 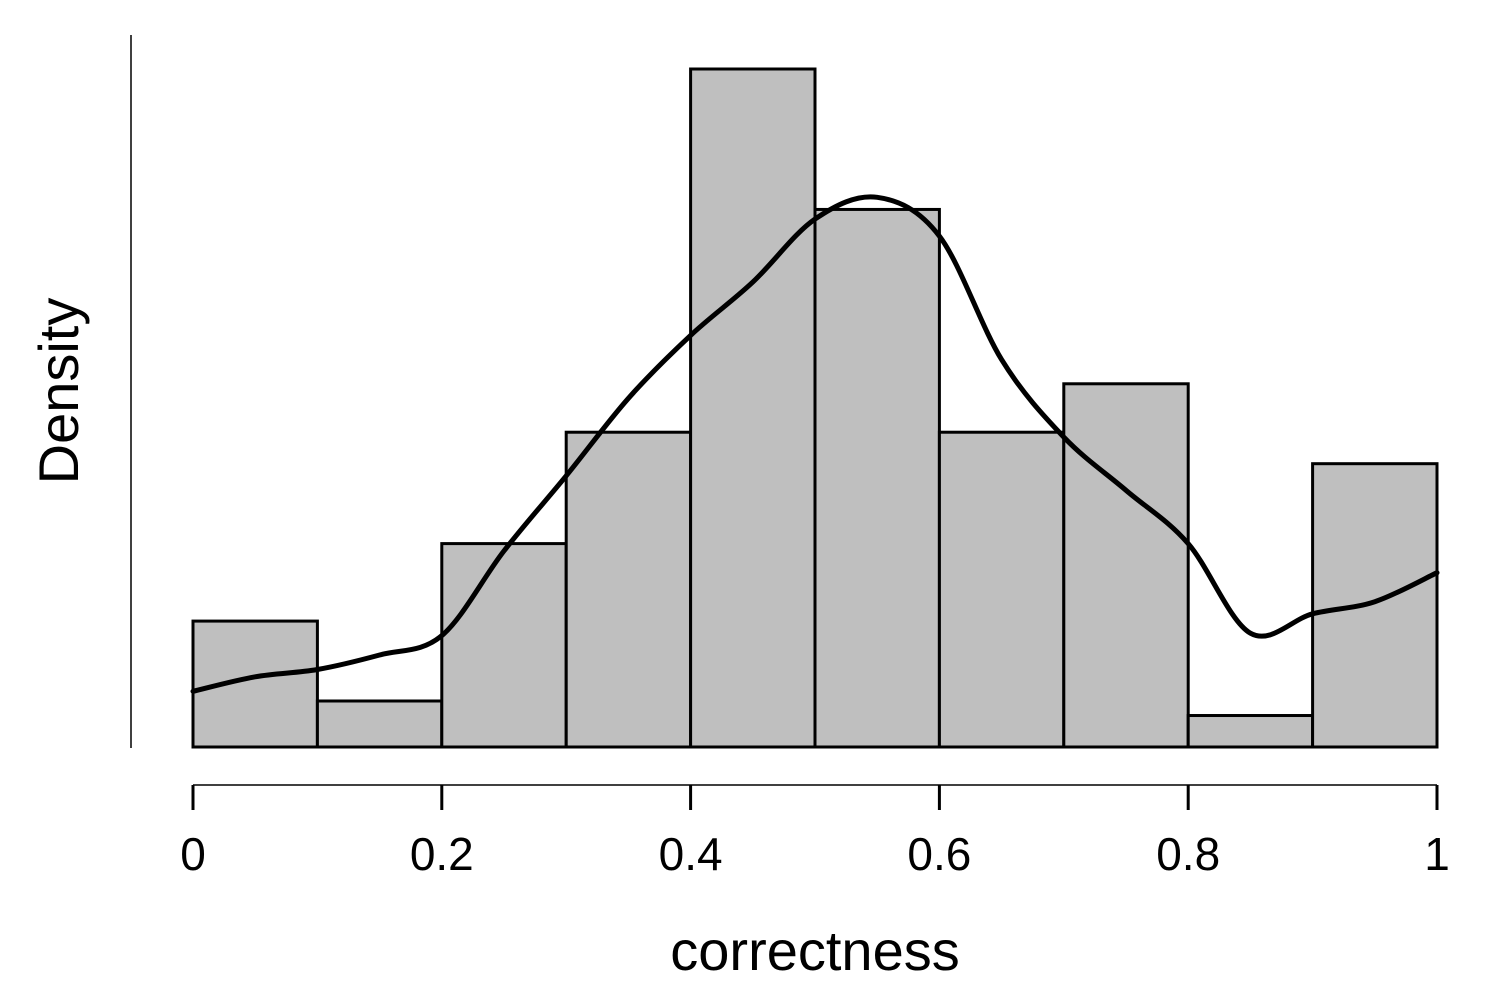 What do you see at coordinates (939, 854) in the screenshot?
I see `x-tick-label-3: 0.6` at bounding box center [939, 854].